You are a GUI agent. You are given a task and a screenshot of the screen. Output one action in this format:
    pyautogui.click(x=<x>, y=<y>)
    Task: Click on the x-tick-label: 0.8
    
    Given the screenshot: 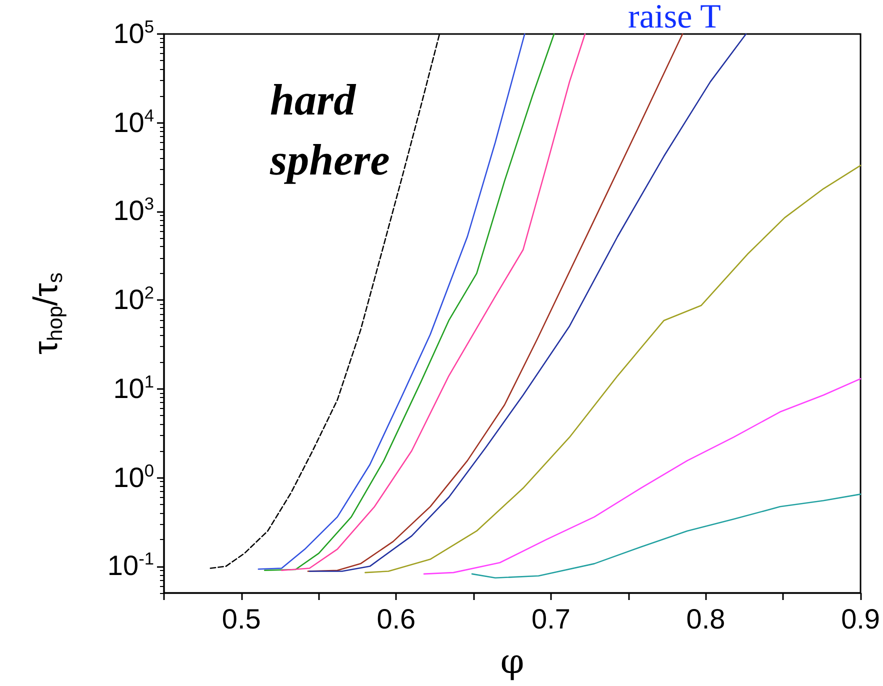 What is the action you would take?
    pyautogui.click(x=706, y=619)
    